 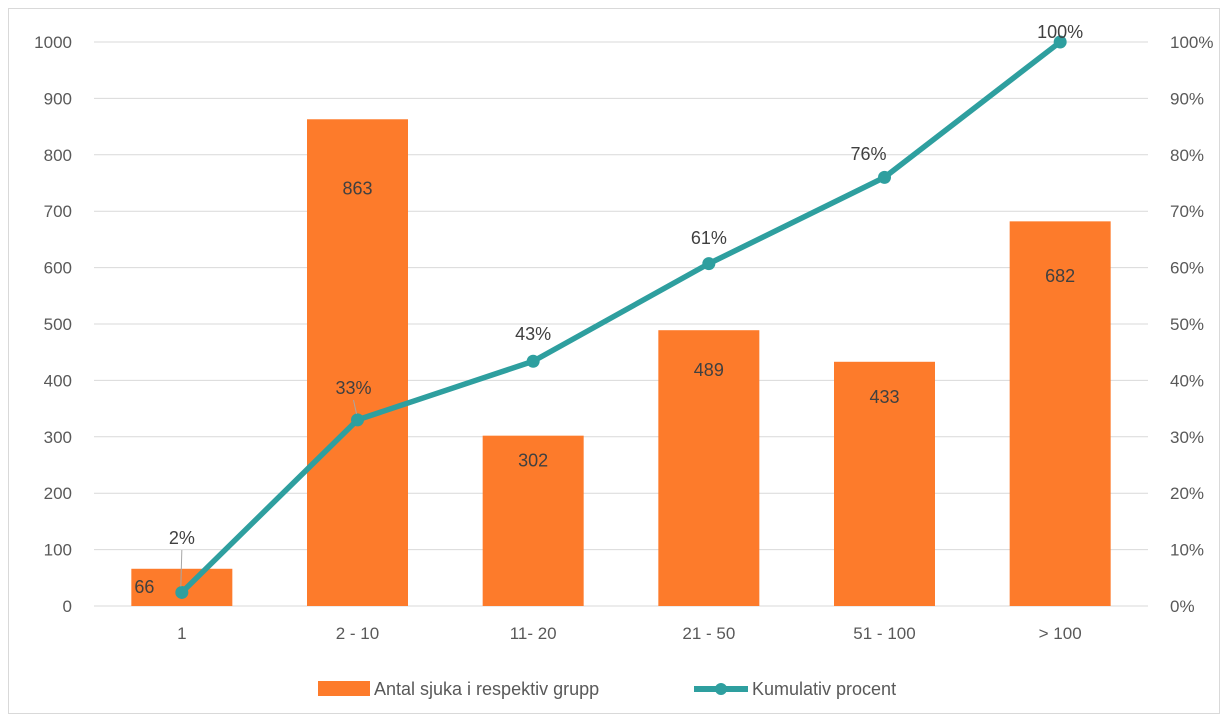 I want to click on legend-line-label: Kumulativ procent, so click(x=824, y=689).